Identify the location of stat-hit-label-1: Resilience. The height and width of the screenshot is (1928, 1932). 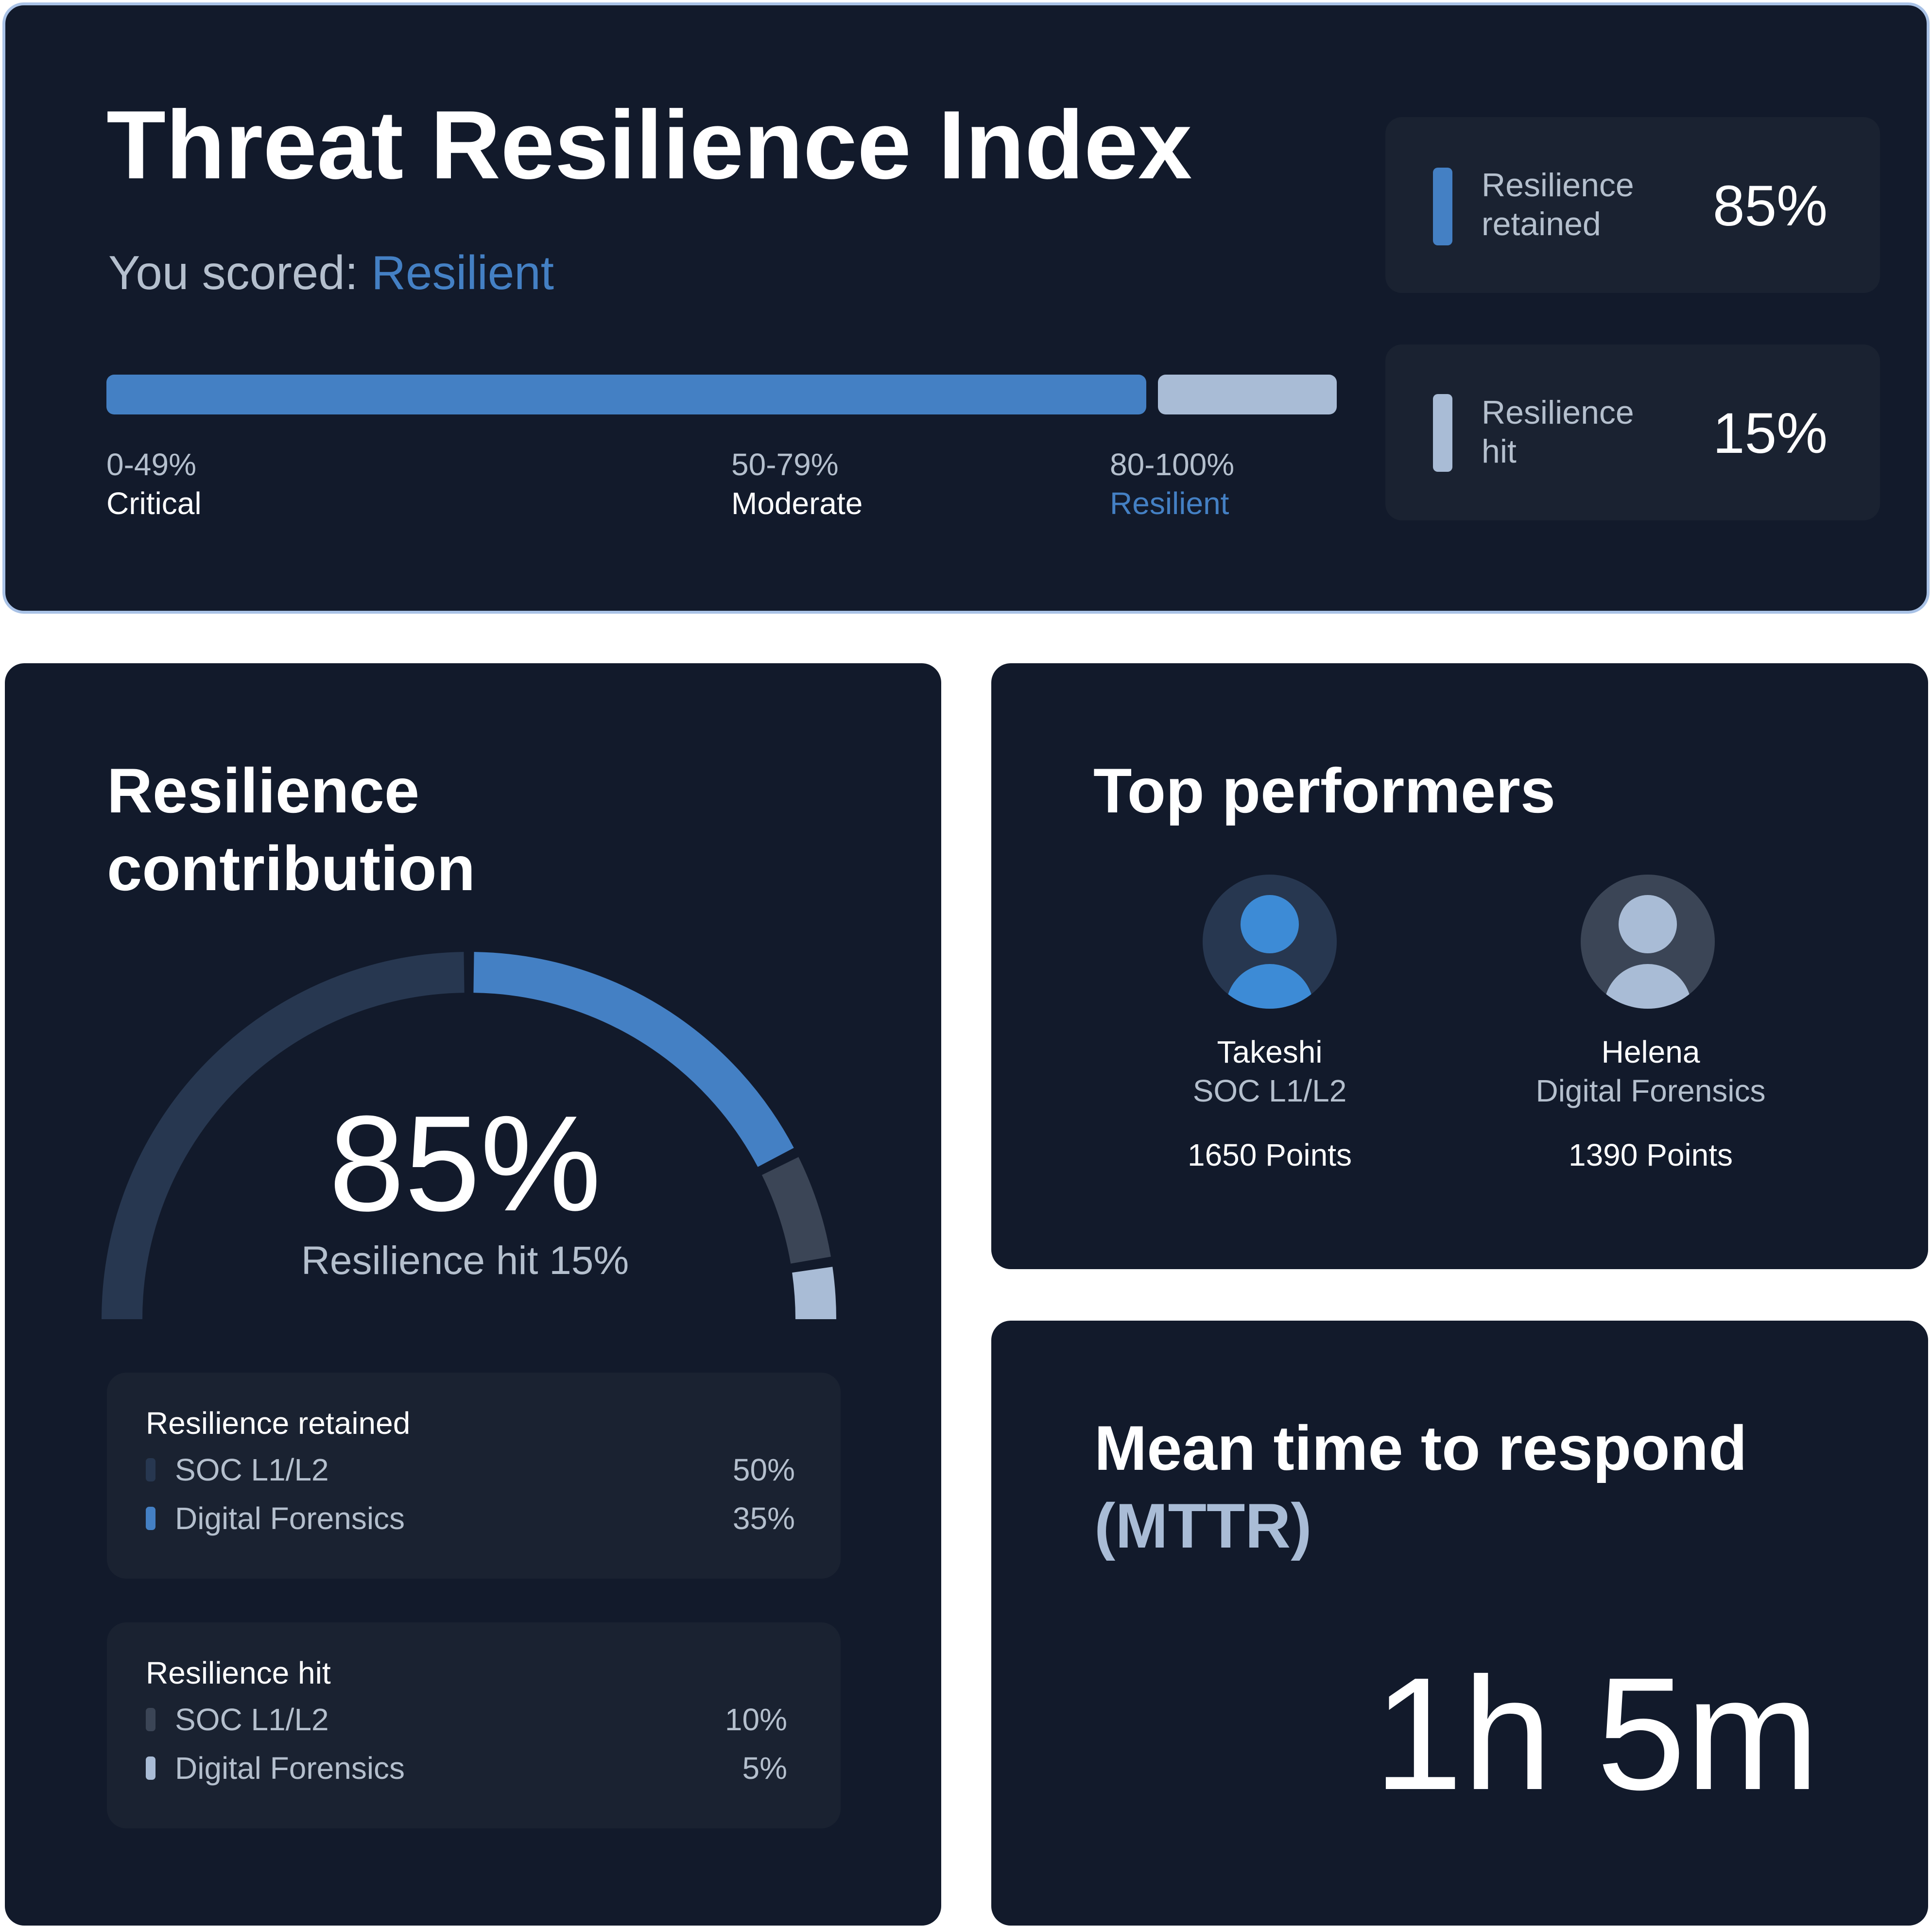
(1558, 412).